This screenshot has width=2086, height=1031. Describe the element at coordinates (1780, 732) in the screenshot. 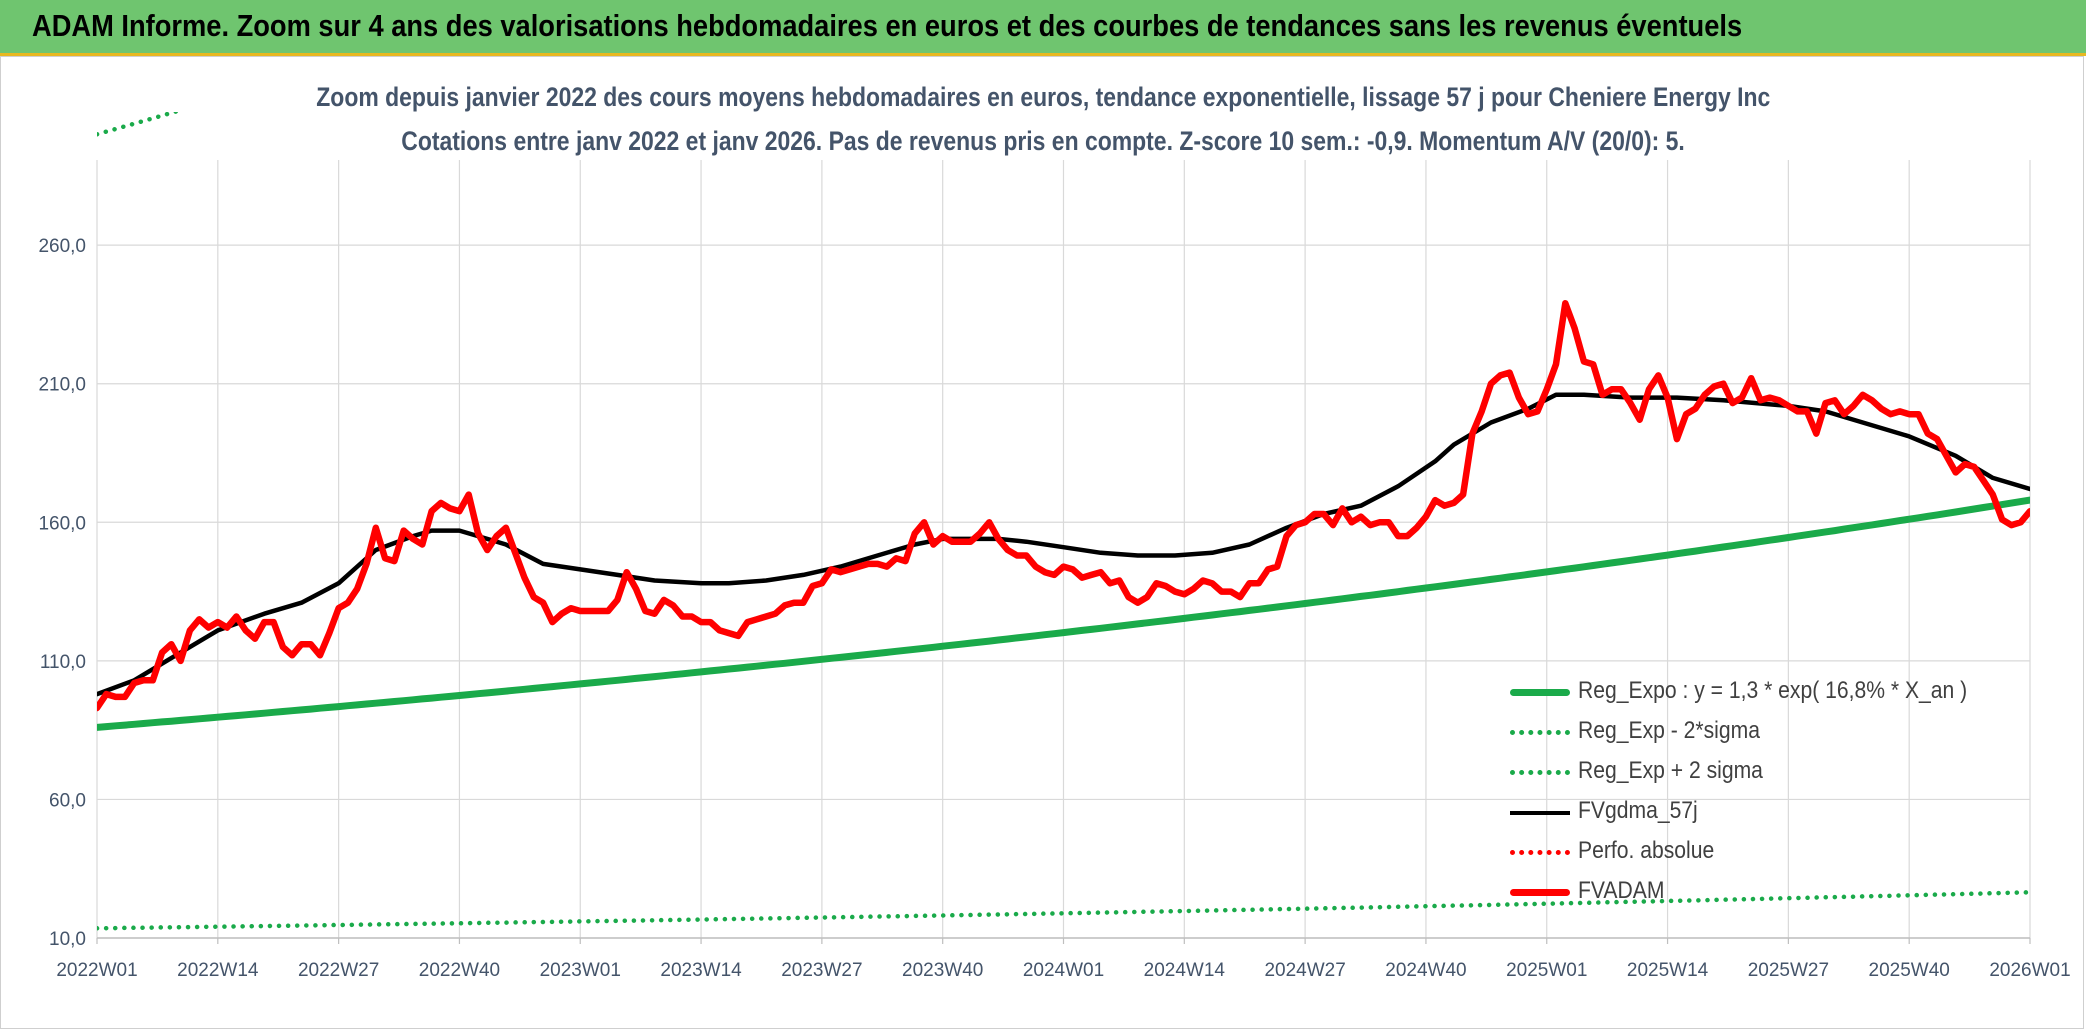

I see `legend-item: Reg_Exp - 2*sigma` at that location.